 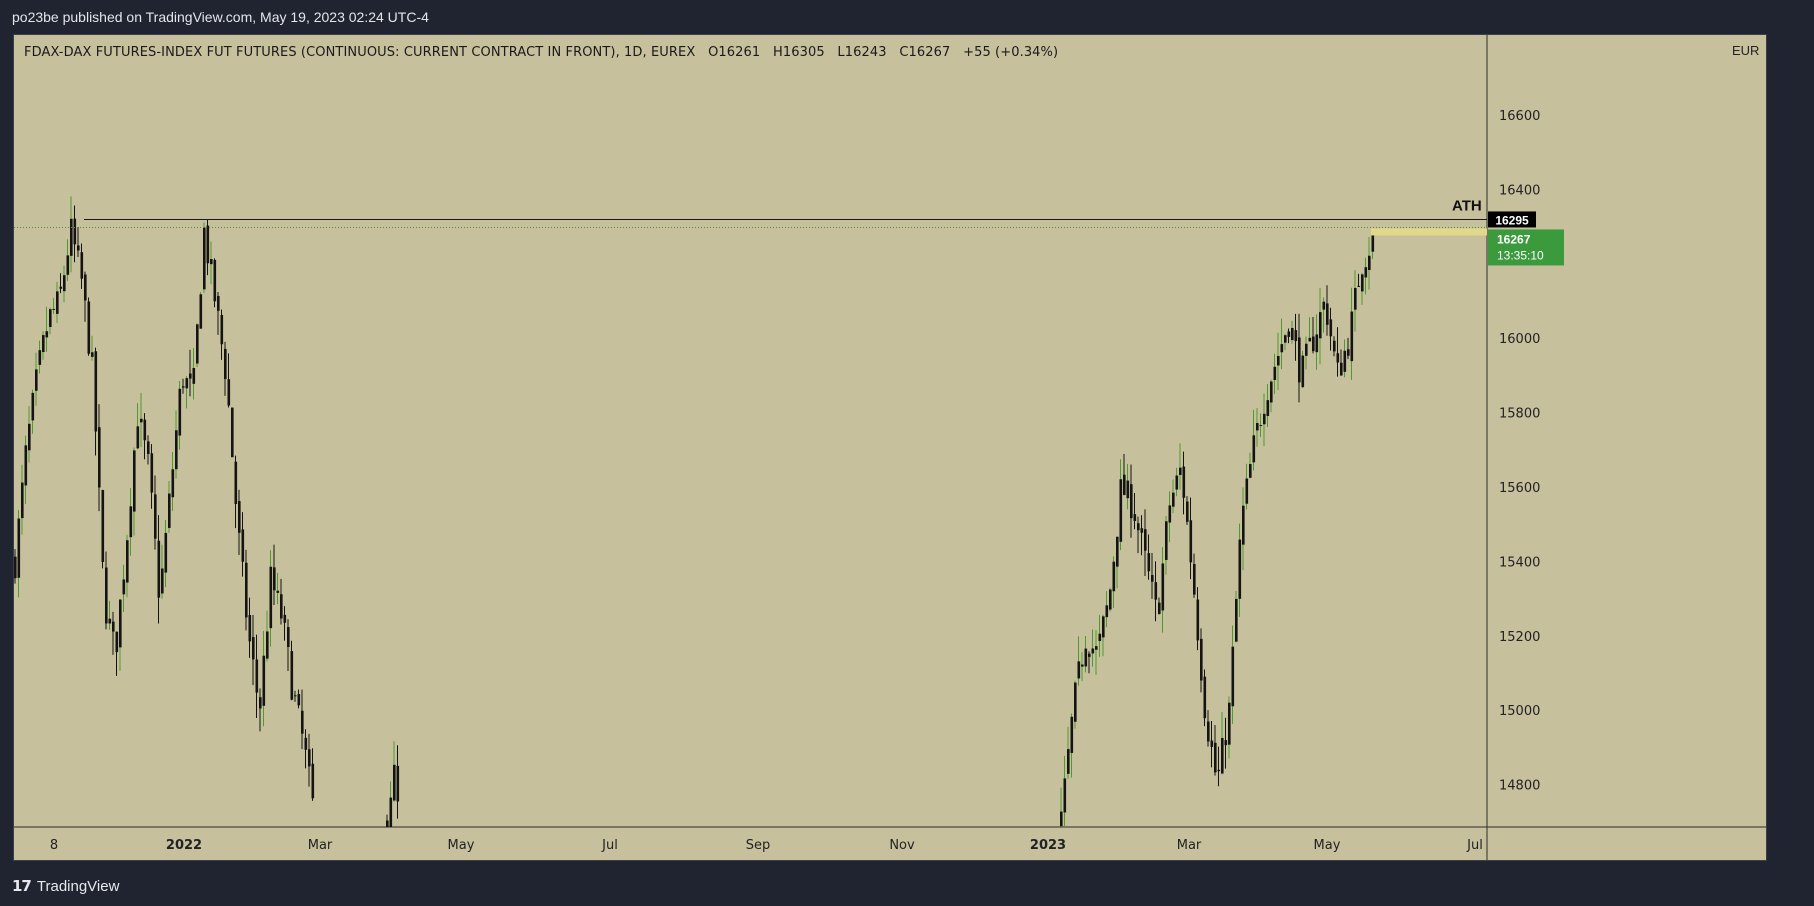 I want to click on ath-price-badge, so click(x=1512, y=219).